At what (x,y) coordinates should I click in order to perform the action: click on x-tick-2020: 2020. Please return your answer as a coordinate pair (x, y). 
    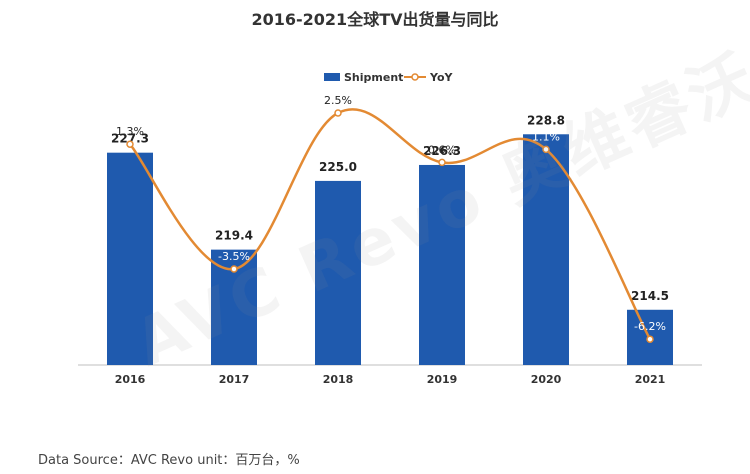
    Looking at the image, I should click on (546, 379).